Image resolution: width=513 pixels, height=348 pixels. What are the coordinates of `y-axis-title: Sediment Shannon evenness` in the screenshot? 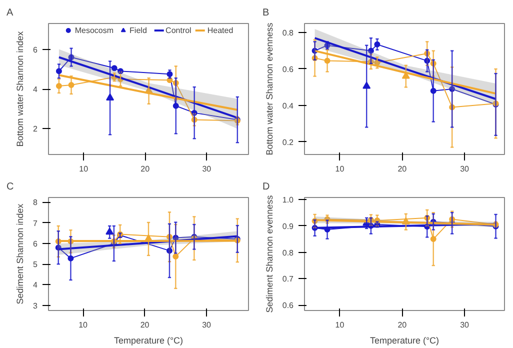 It's located at (269, 253).